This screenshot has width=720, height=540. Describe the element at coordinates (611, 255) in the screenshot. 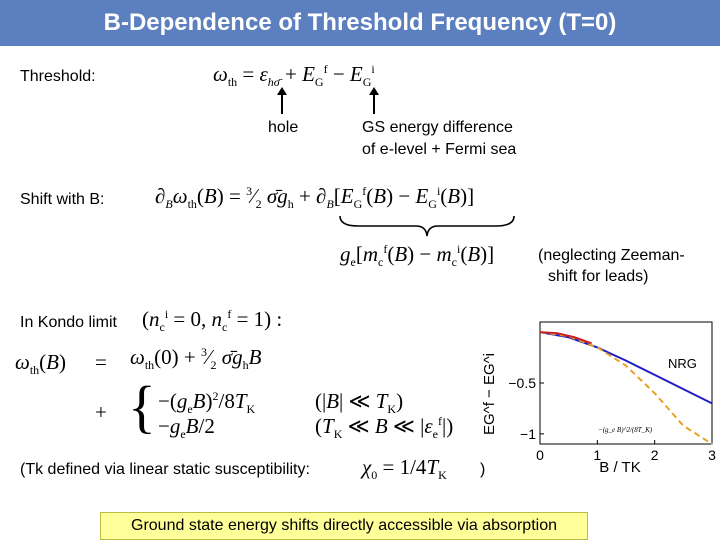

I see `neglect-line1: (neglecting Zeeman-` at that location.